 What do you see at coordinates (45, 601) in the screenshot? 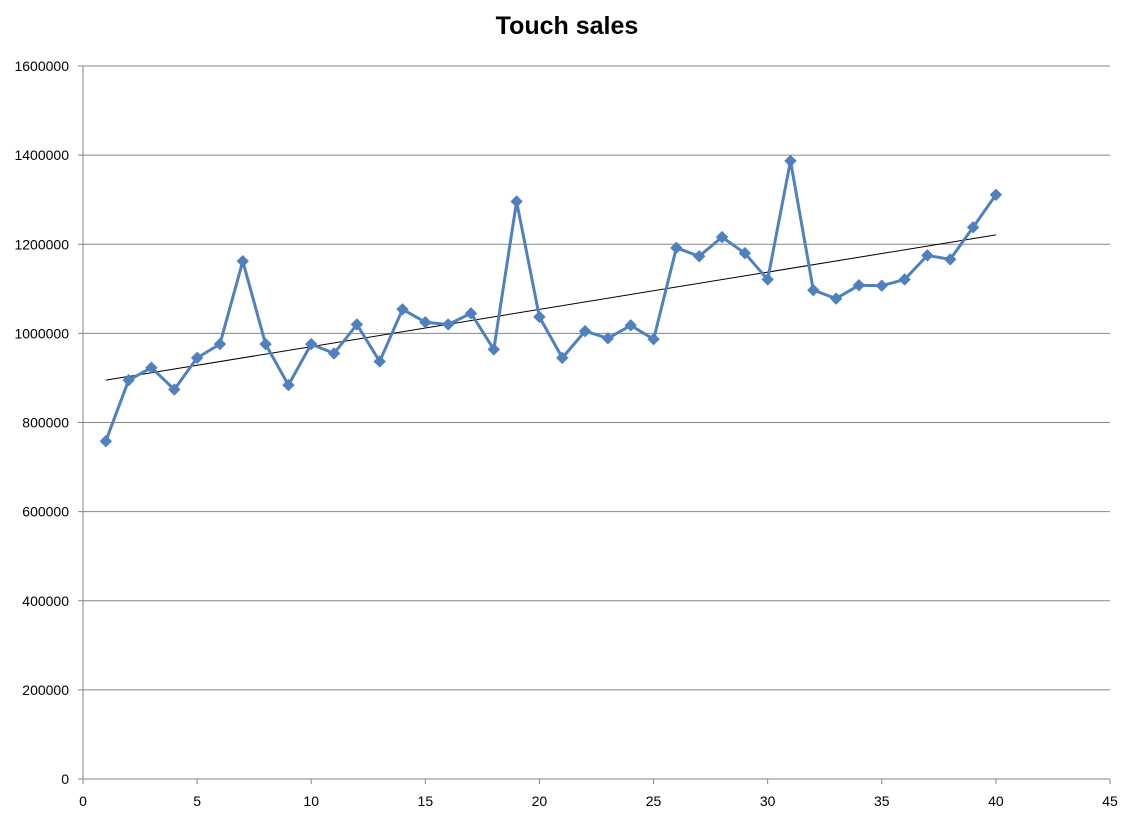
I see `y-tick-label: 400000` at bounding box center [45, 601].